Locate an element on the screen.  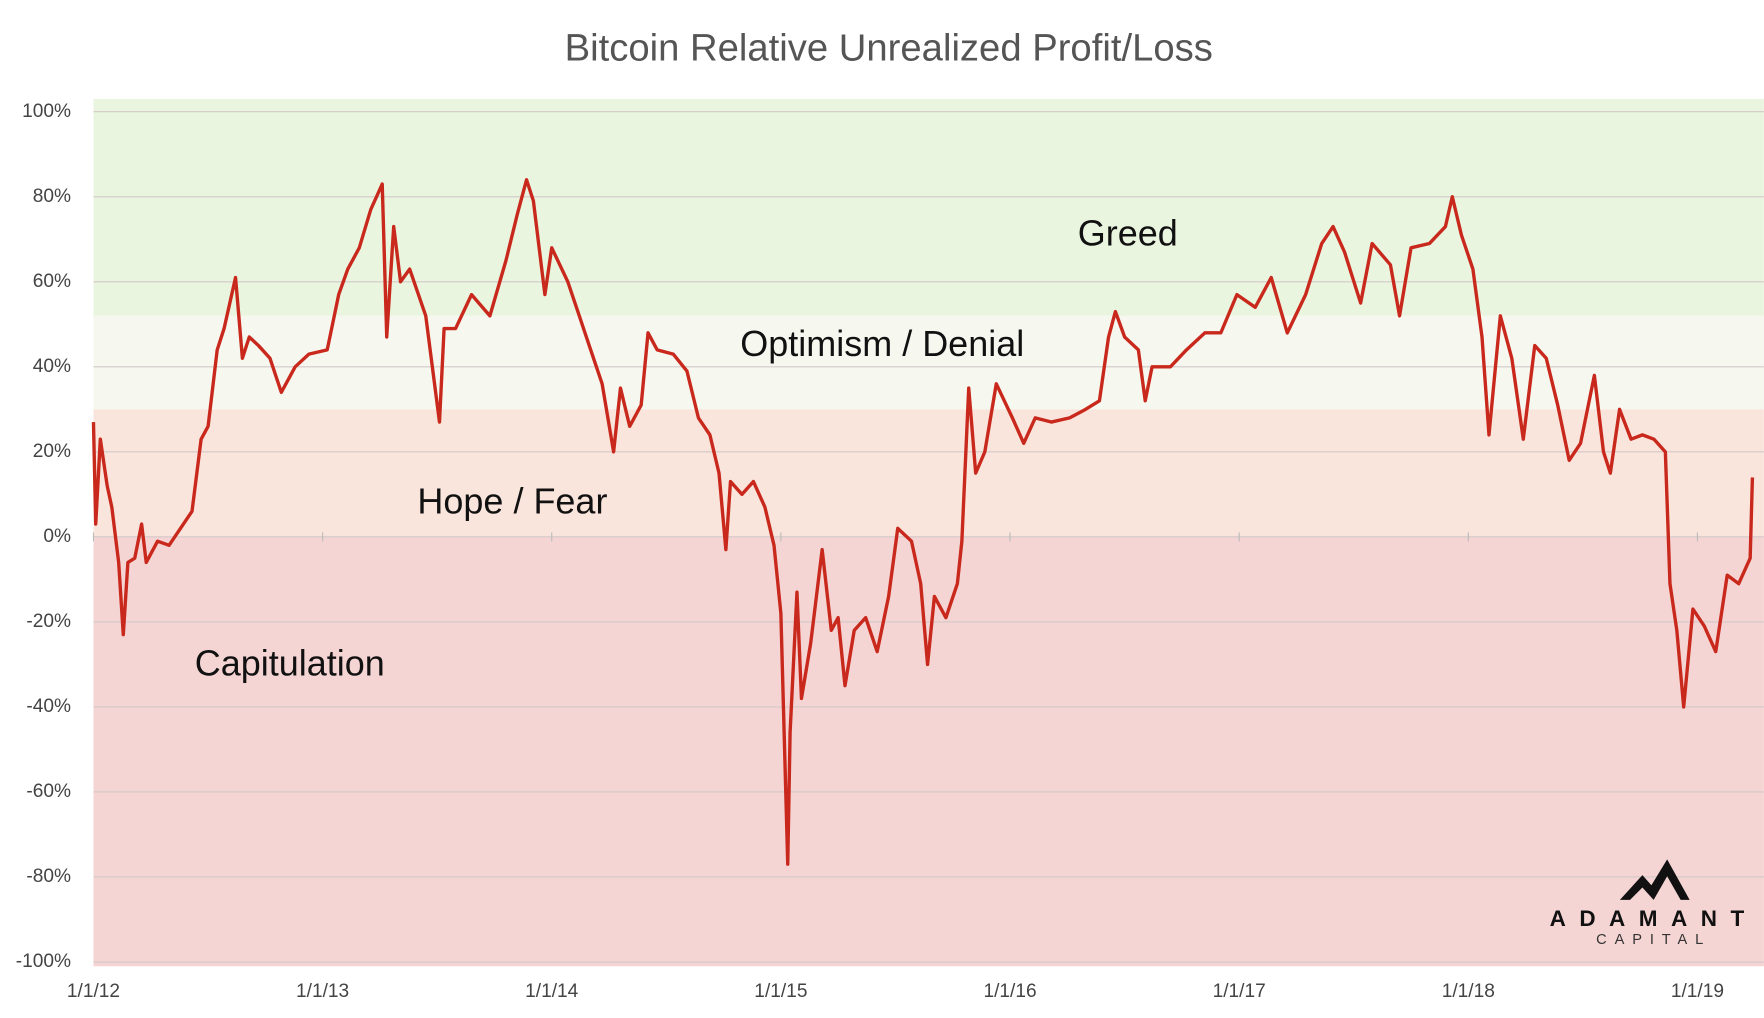
zone-label: Optimism / Denial is located at coordinates (882, 343).